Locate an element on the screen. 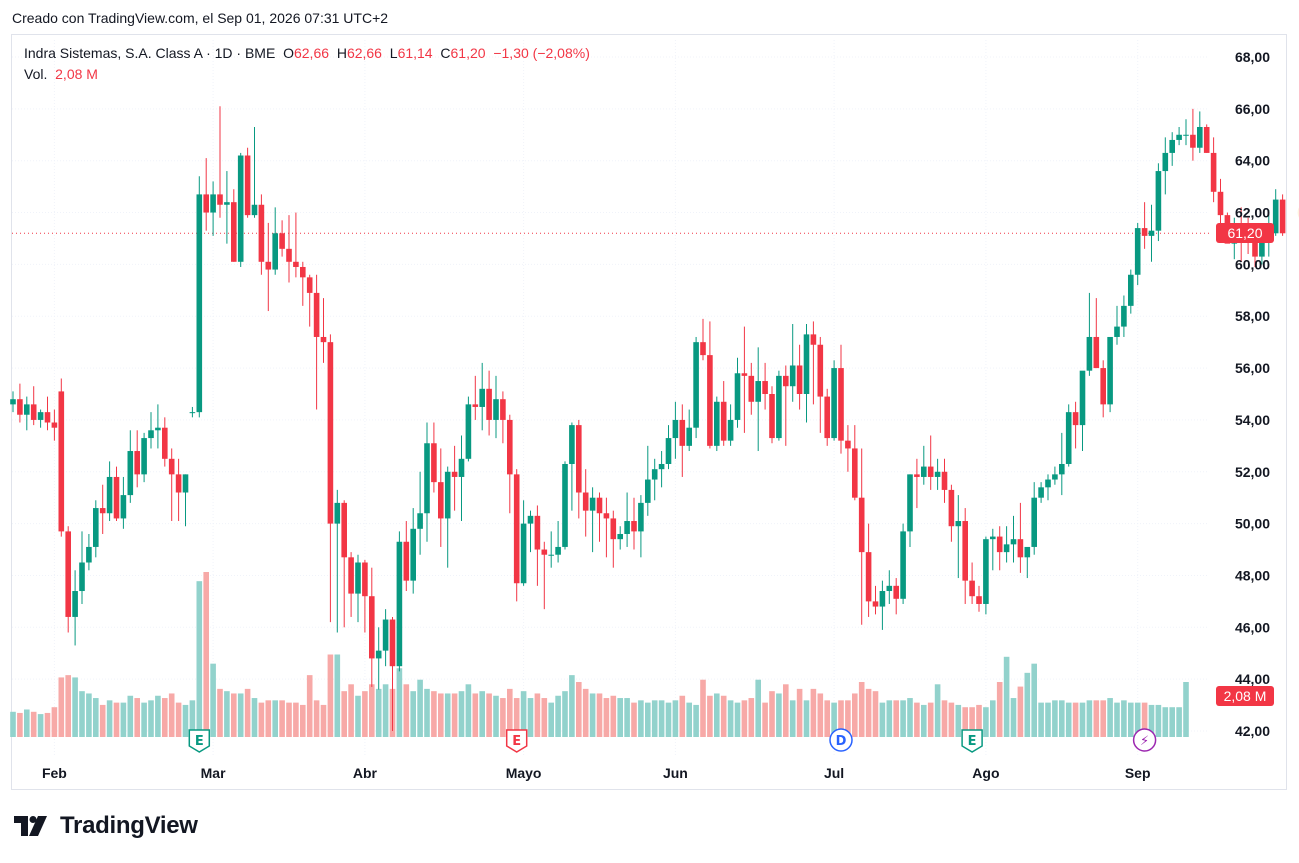  price-tick-label: 60,00 is located at coordinates (1252, 264).